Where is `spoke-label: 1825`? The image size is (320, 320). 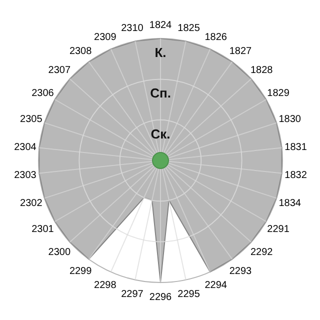 spoke-label: 1825 is located at coordinates (189, 28).